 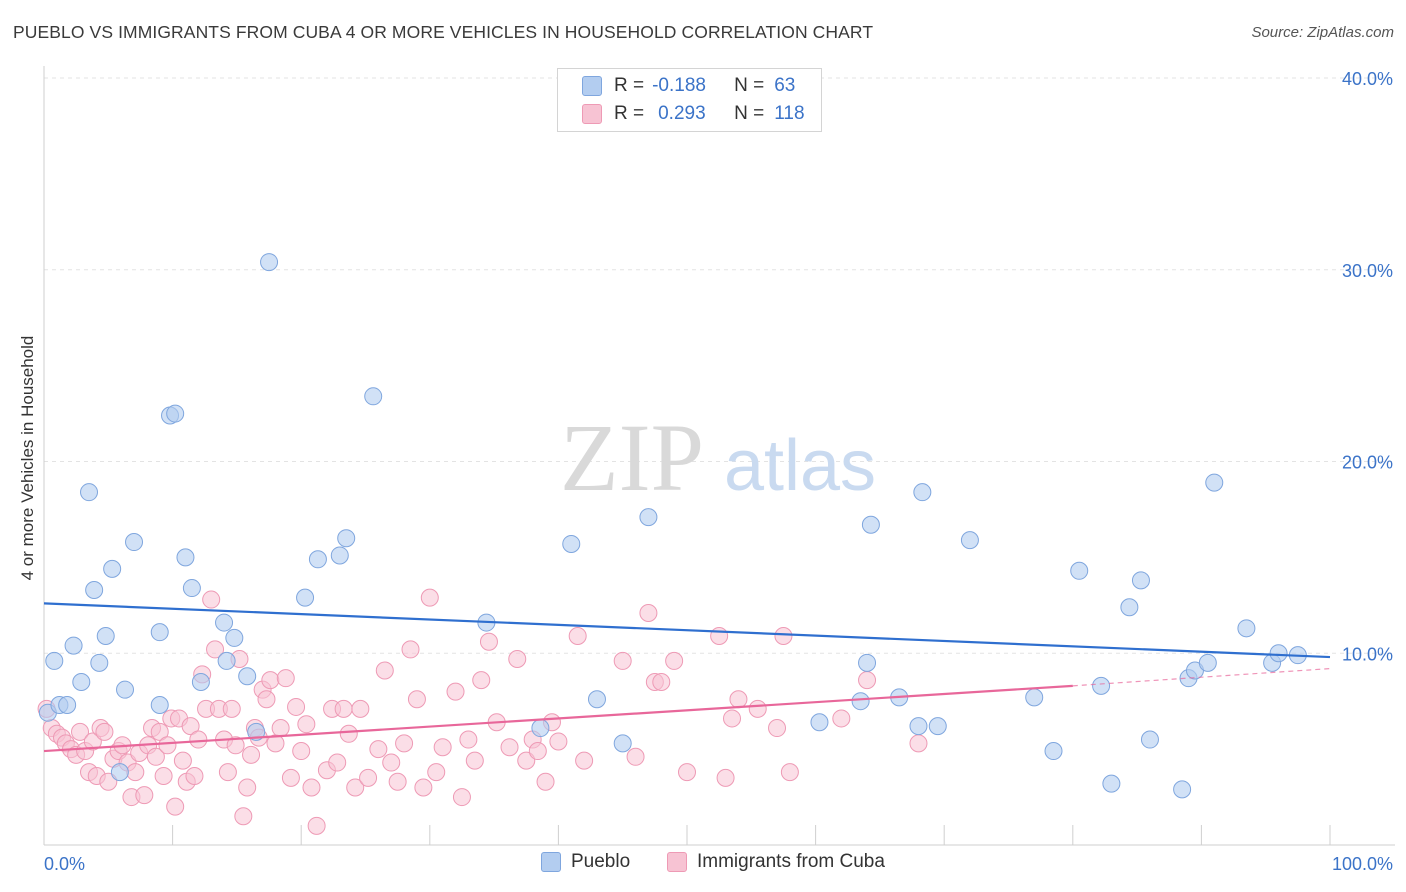 I want to click on cuba-trend-extension, so click(x=1201, y=677).